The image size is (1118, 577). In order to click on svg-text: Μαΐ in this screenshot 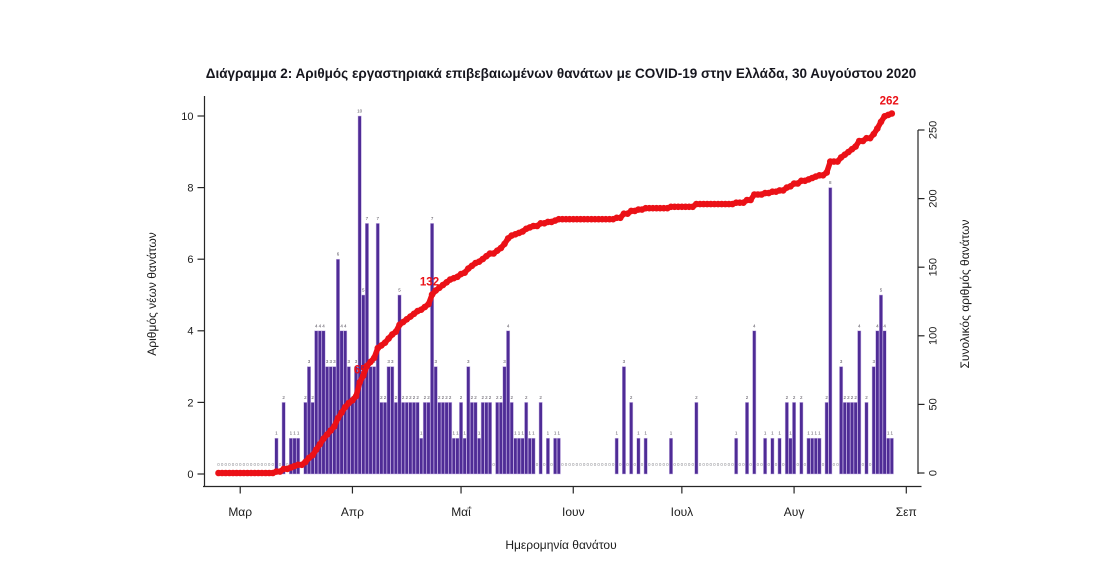, I will do `click(461, 512)`.